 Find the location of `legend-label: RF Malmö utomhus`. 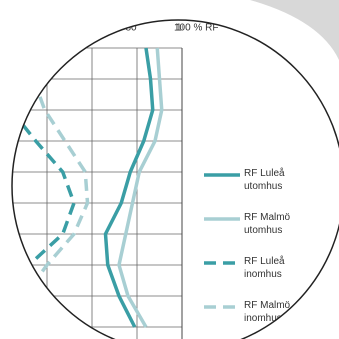

legend-label: RF Malmö utomhus is located at coordinates (267, 224).